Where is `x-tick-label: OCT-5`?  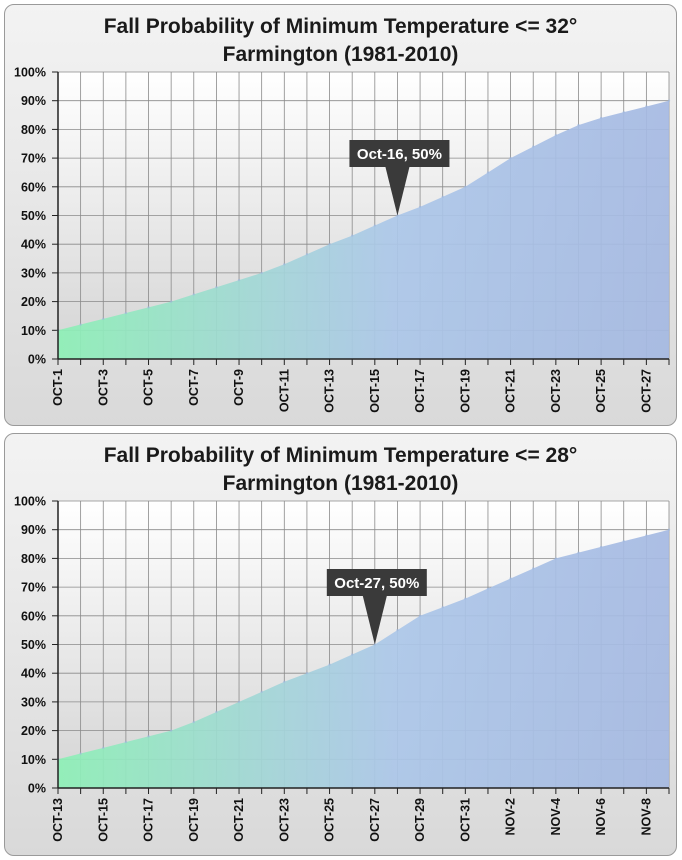
x-tick-label: OCT-5 is located at coordinates (149, 387).